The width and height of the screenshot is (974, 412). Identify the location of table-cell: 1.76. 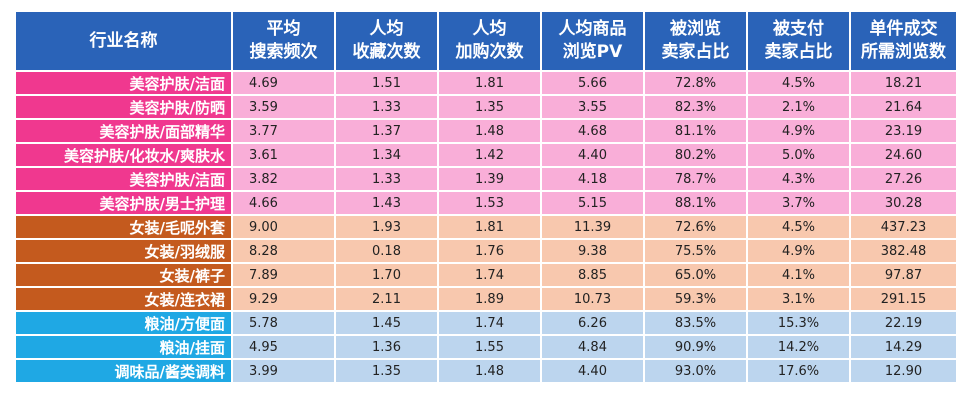
(489, 251).